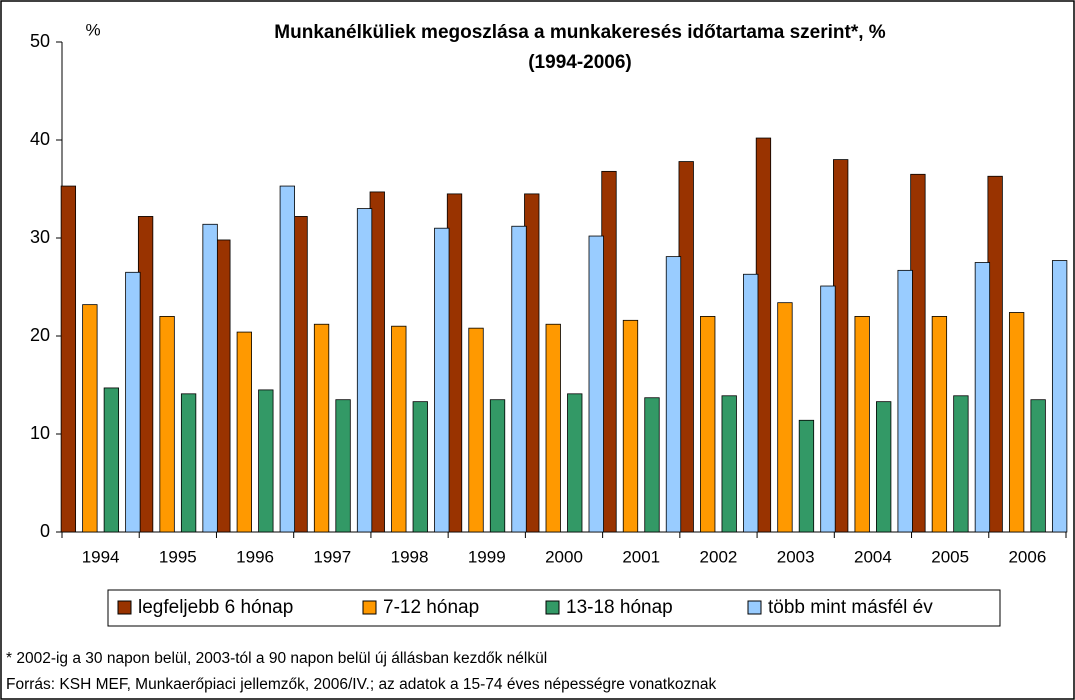 This screenshot has height=700, width=1075. What do you see at coordinates (255, 556) in the screenshot?
I see `x-tick-label: 1996` at bounding box center [255, 556].